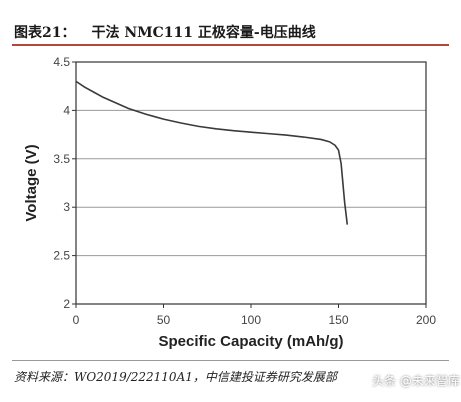 This screenshot has width=461, height=402. Describe the element at coordinates (251, 320) in the screenshot. I see `x-tick-label: 100` at that location.